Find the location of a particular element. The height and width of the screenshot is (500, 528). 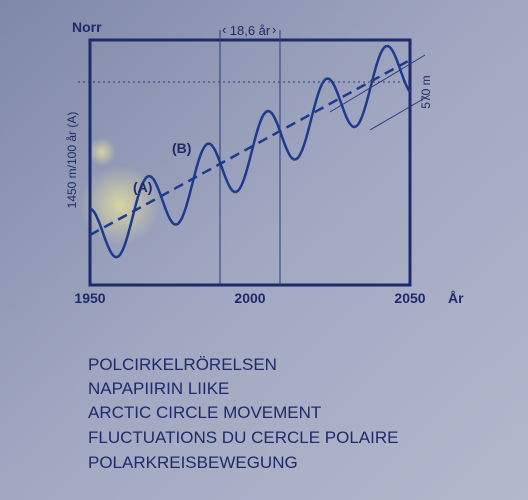

x-unit: År is located at coordinates (456, 298).